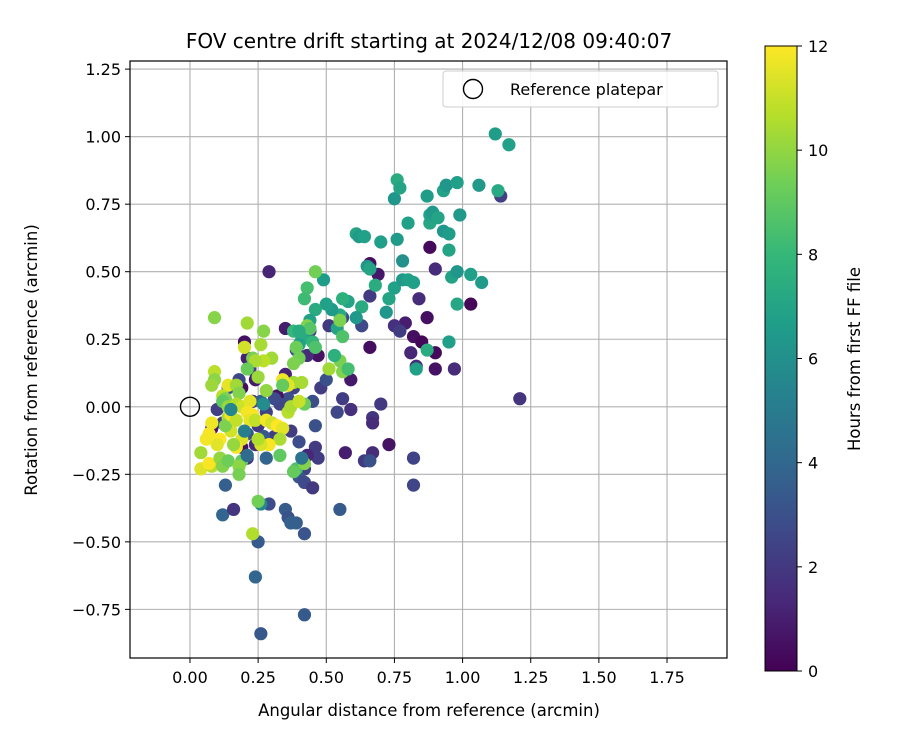  I want to click on reference-point-marker, so click(190, 406).